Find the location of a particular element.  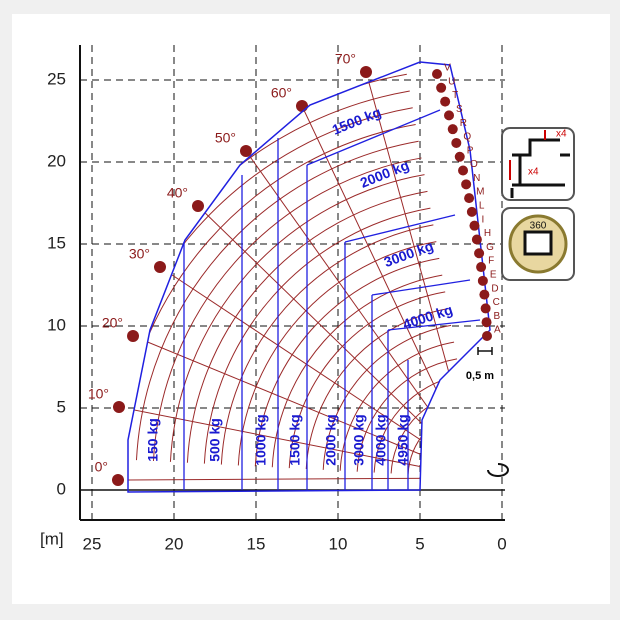

extension-label: G is located at coordinates (490, 247).